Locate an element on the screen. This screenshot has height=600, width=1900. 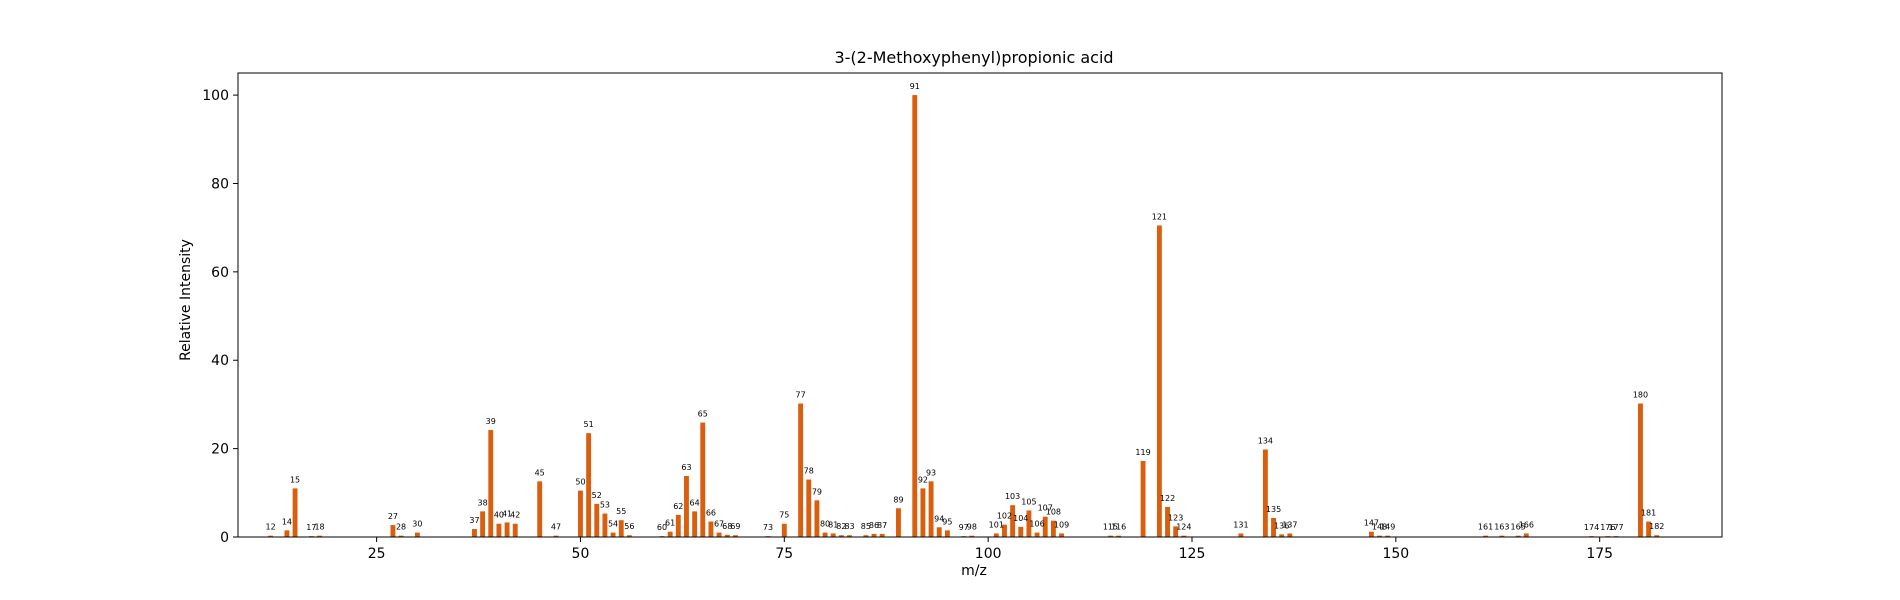
bar-label-mz-122: 122 is located at coordinates (1167, 498).